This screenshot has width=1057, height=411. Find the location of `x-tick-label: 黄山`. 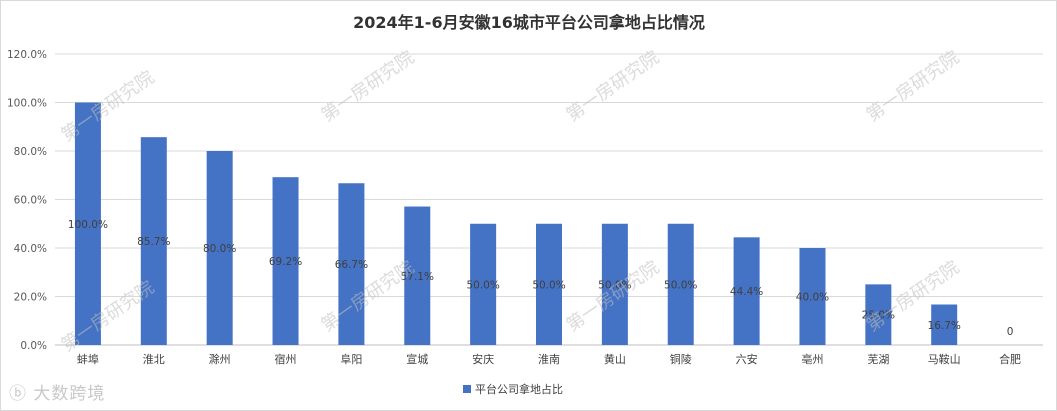

x-tick-label: 黄山 is located at coordinates (615, 359).